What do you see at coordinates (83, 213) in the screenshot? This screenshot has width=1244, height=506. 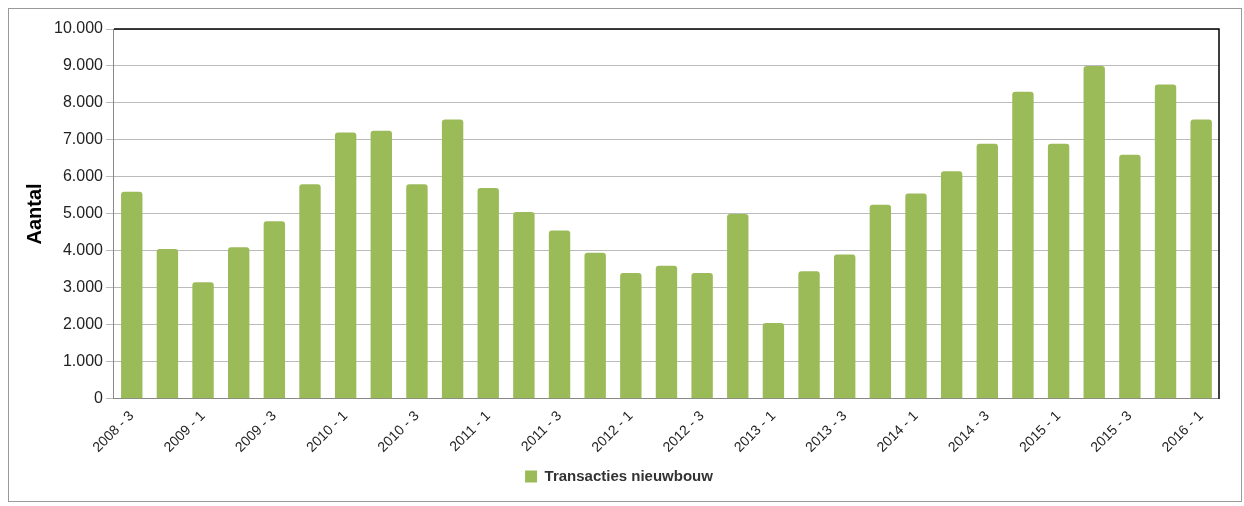 I see `y-tick-label: 5.000` at bounding box center [83, 213].